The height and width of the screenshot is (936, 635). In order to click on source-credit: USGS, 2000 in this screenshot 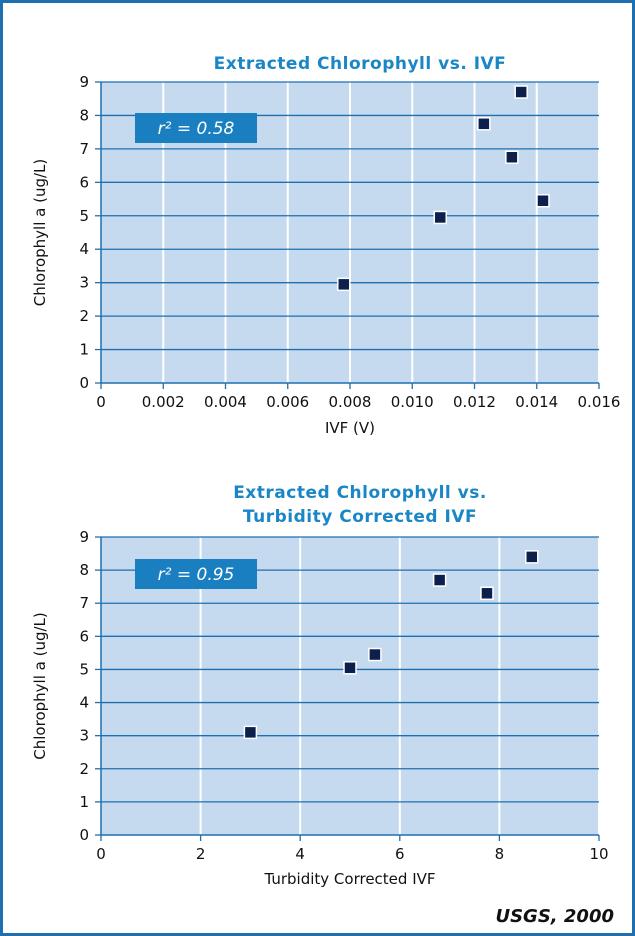, I will do `click(554, 916)`.